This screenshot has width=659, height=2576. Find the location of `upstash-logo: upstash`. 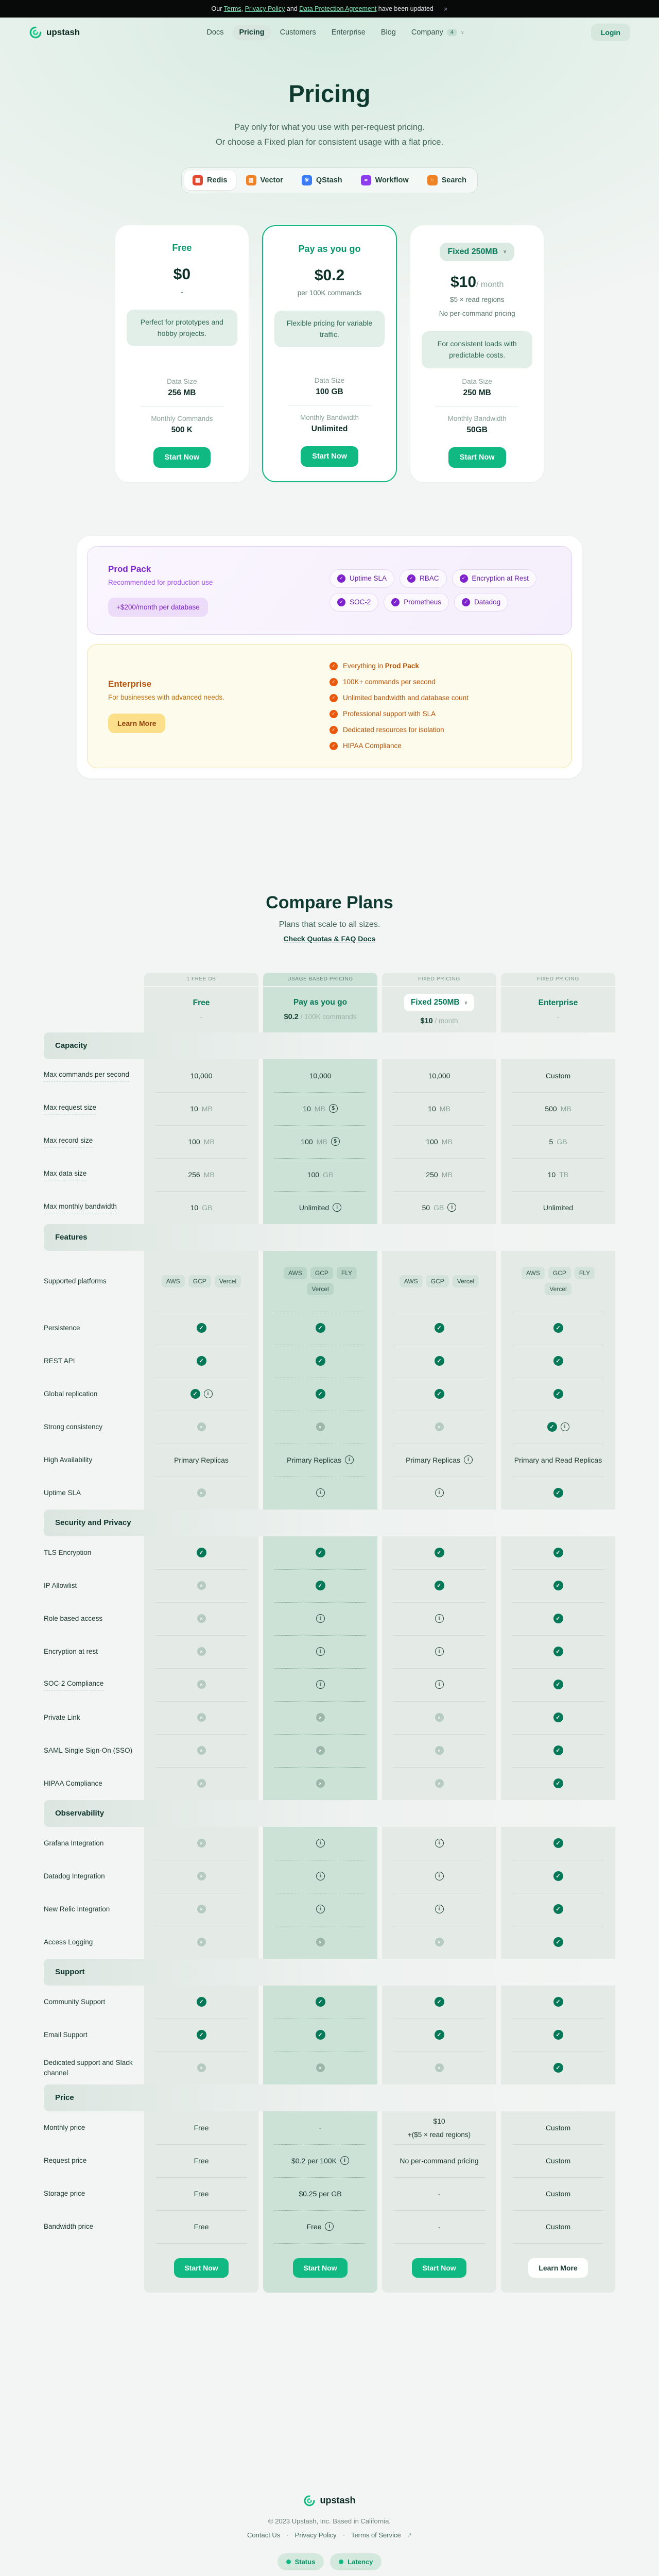

upstash-logo: upstash is located at coordinates (55, 32).